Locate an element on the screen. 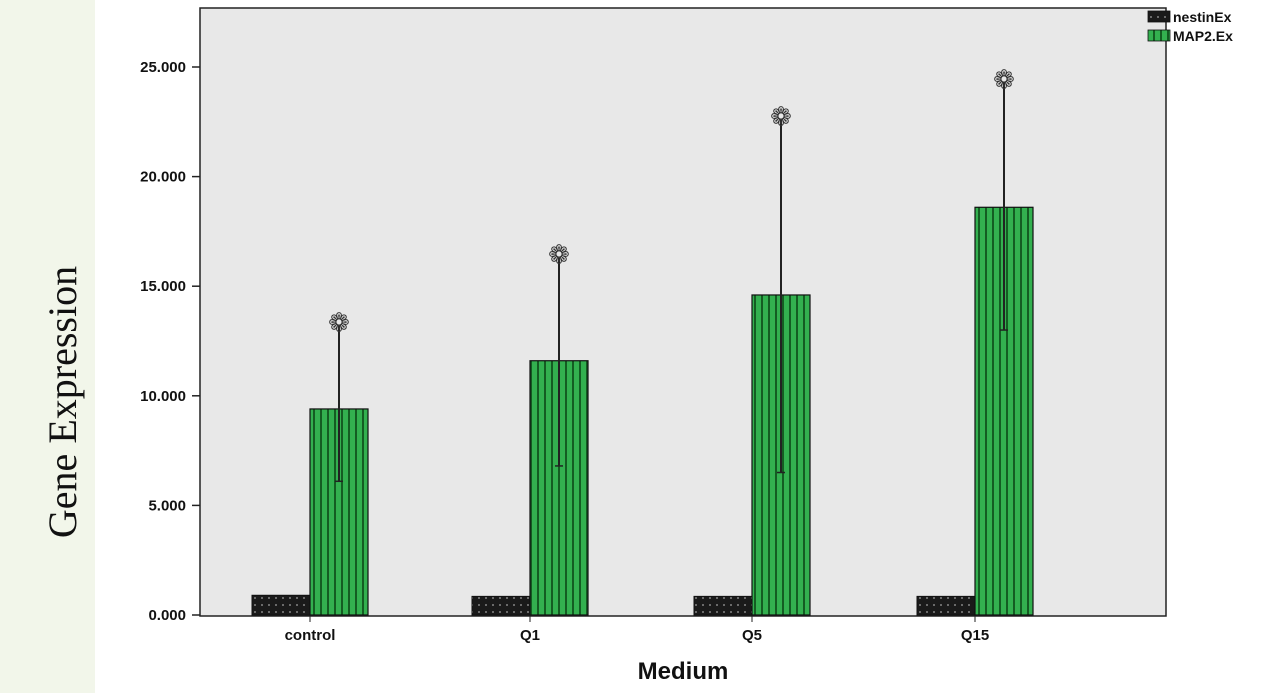 The image size is (1287, 693). y-tick-label-0: 0.000 is located at coordinates (167, 615).